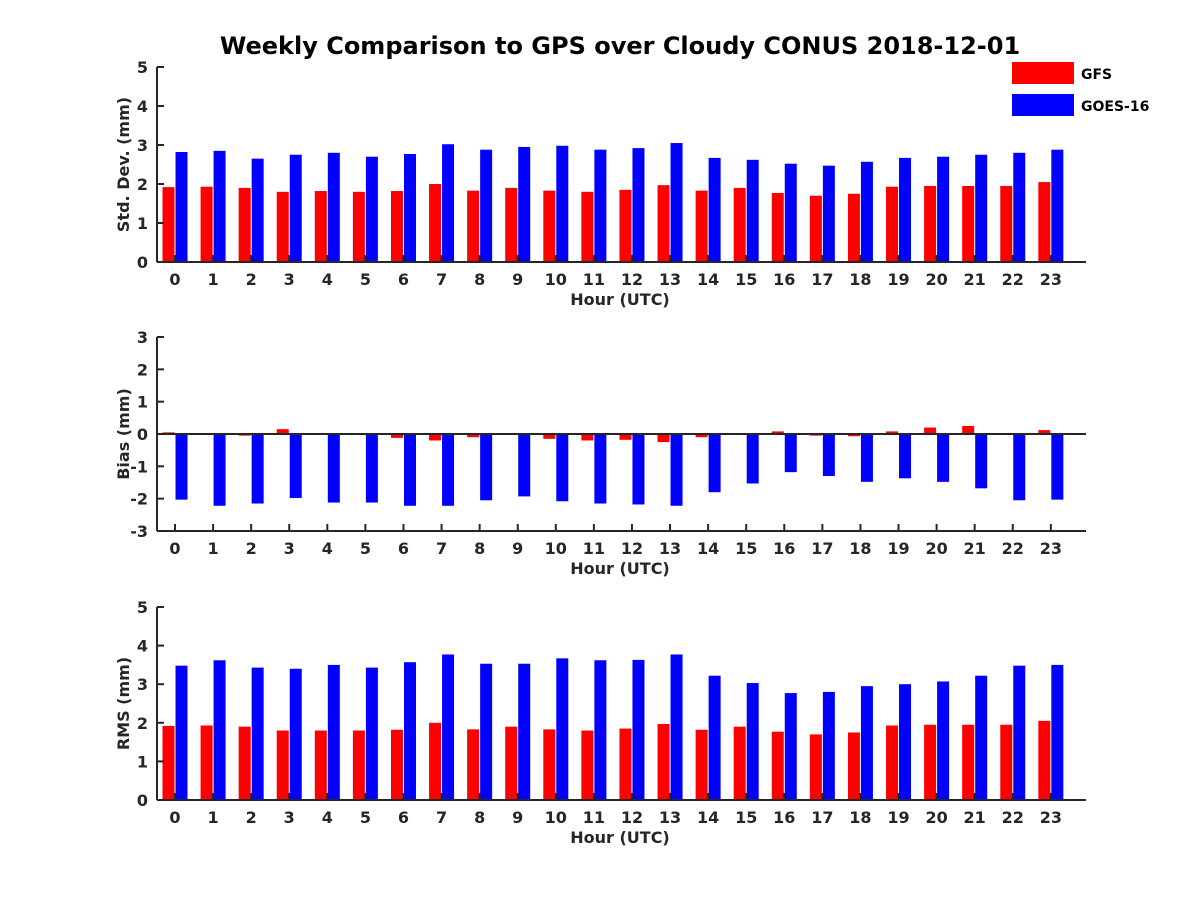 Image resolution: width=1200 pixels, height=900 pixels. I want to click on x-tick-label-rms: 1, so click(213, 817).